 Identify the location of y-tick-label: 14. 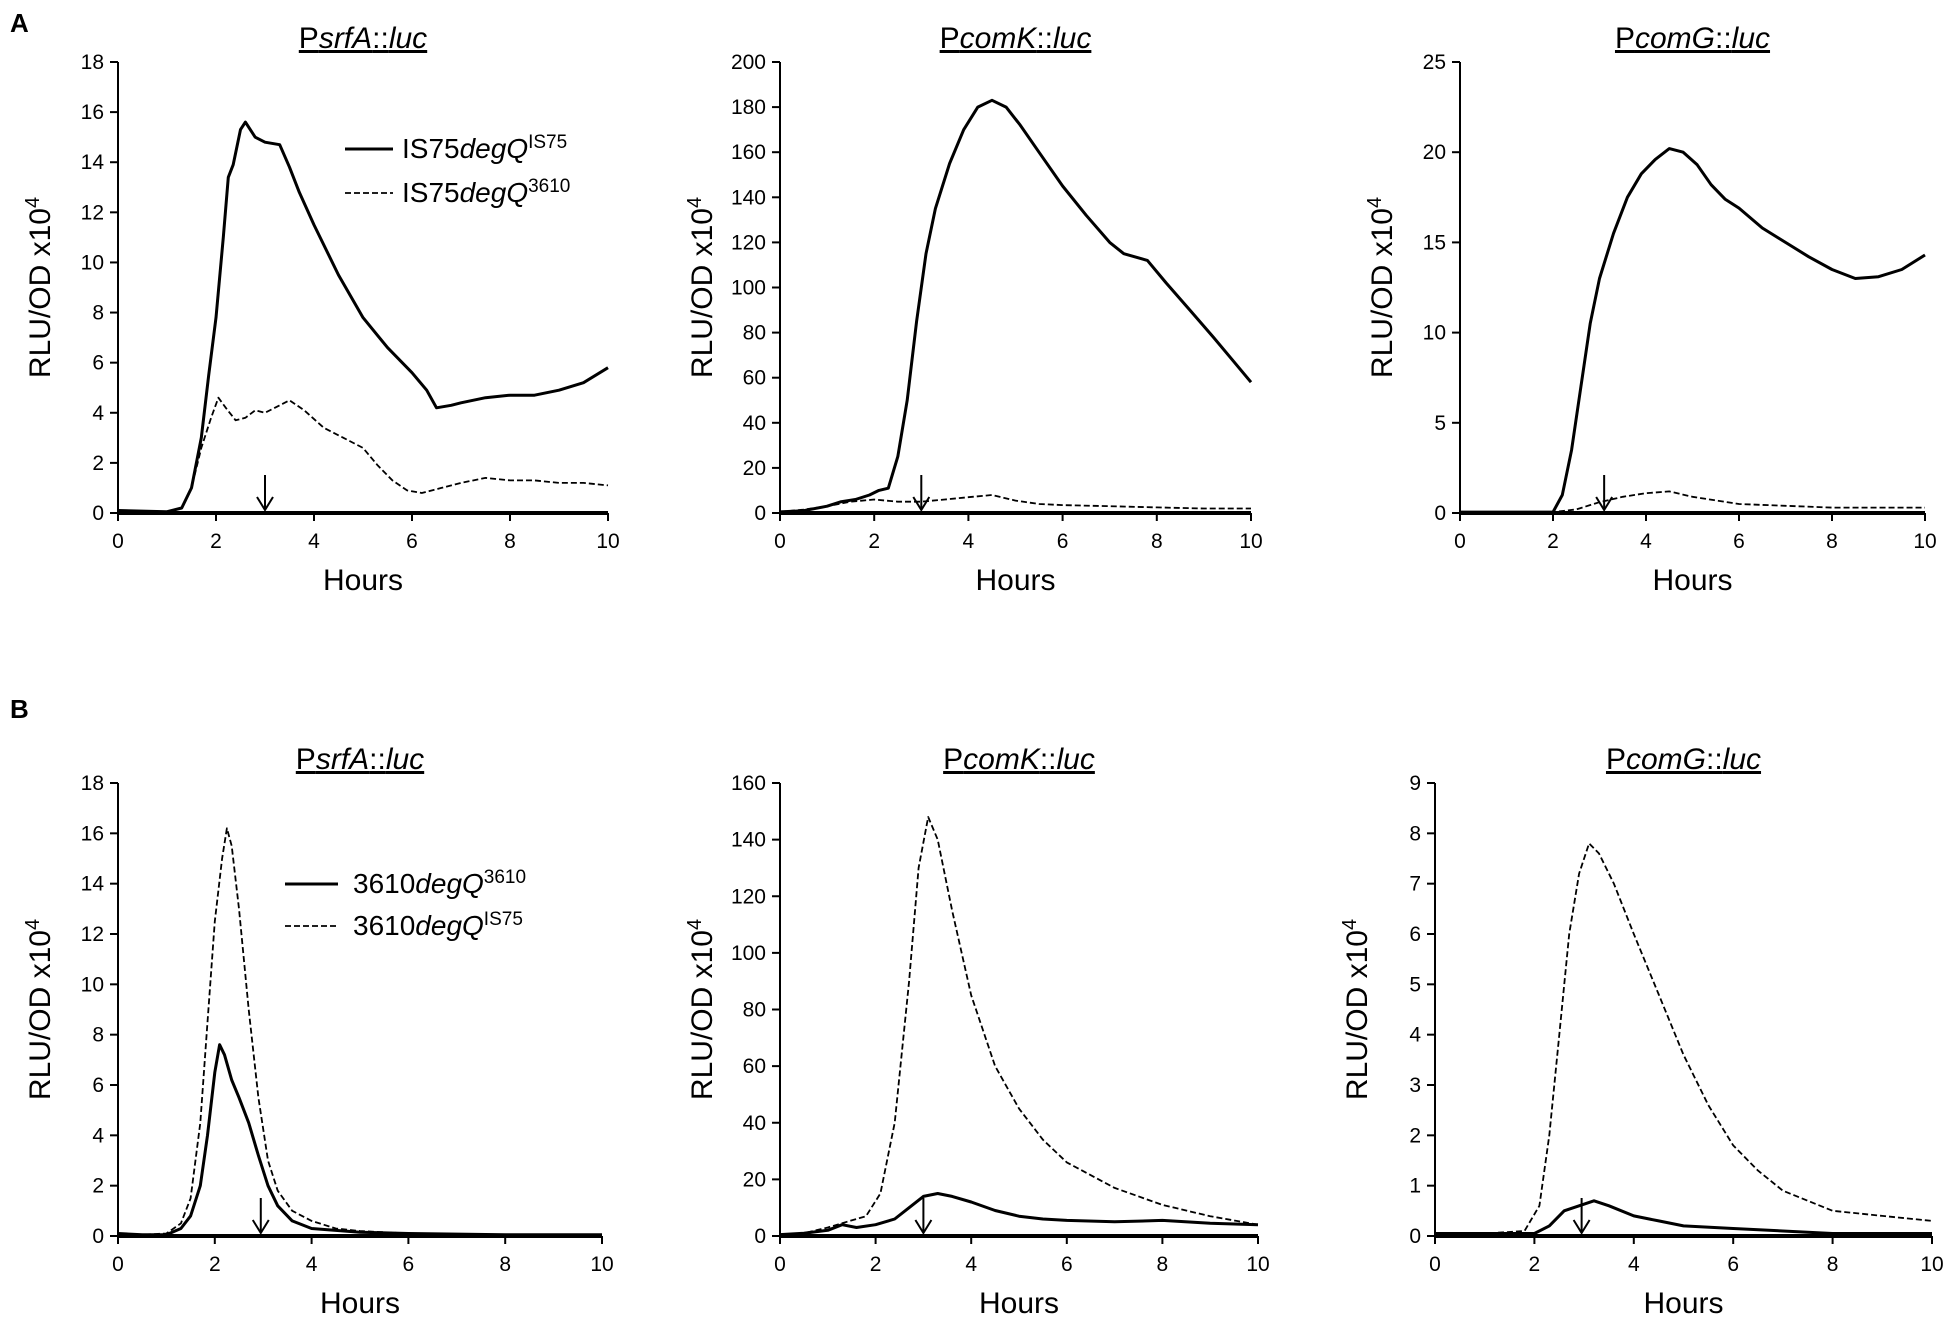
(93, 884).